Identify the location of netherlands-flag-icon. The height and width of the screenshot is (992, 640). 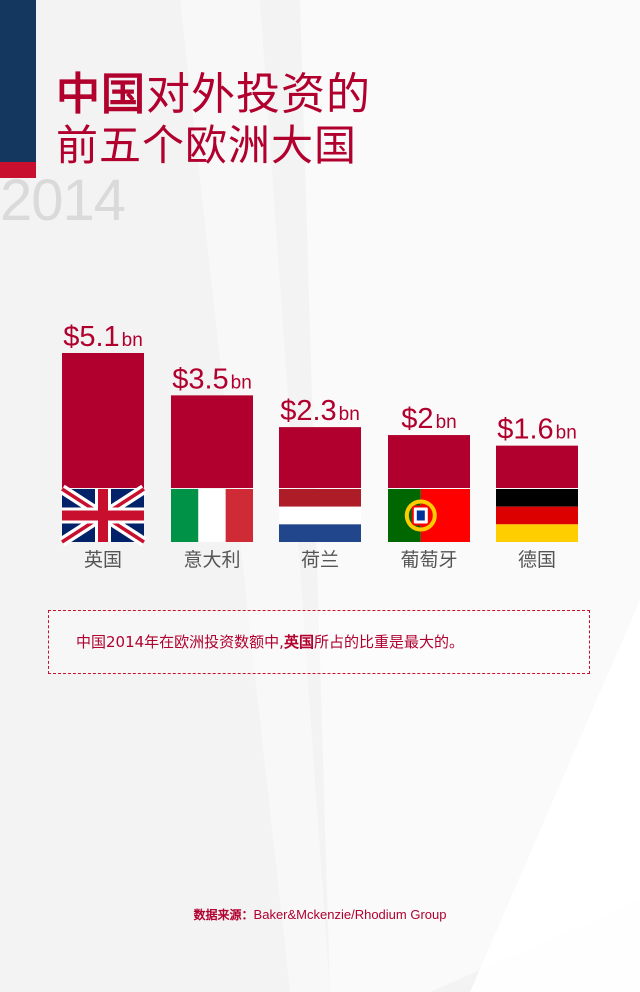
(320, 515).